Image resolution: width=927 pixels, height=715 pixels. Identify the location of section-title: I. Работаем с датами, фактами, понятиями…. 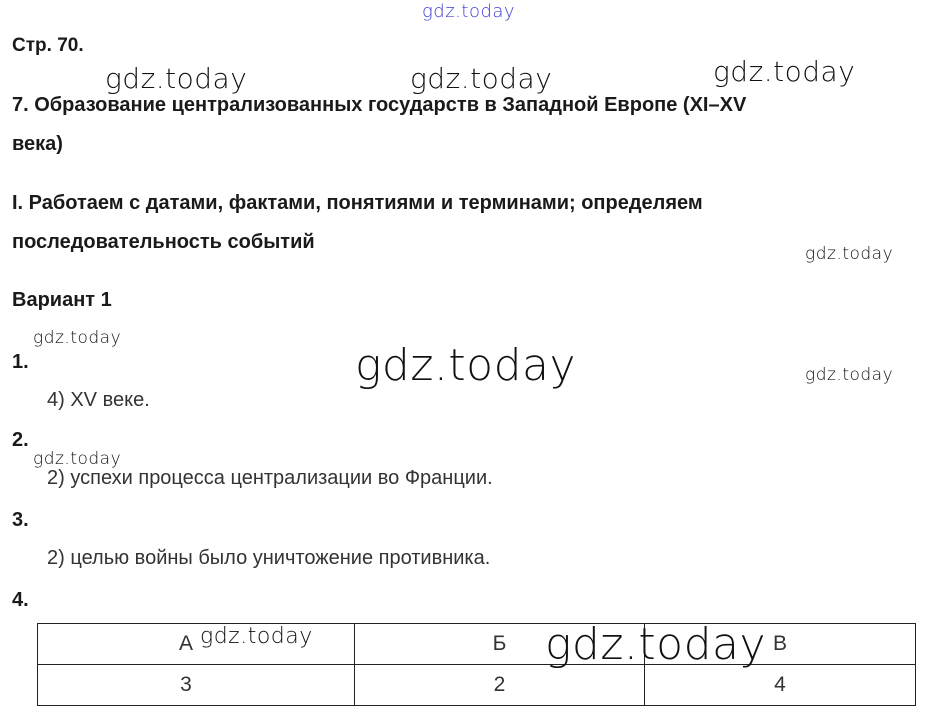
(357, 203).